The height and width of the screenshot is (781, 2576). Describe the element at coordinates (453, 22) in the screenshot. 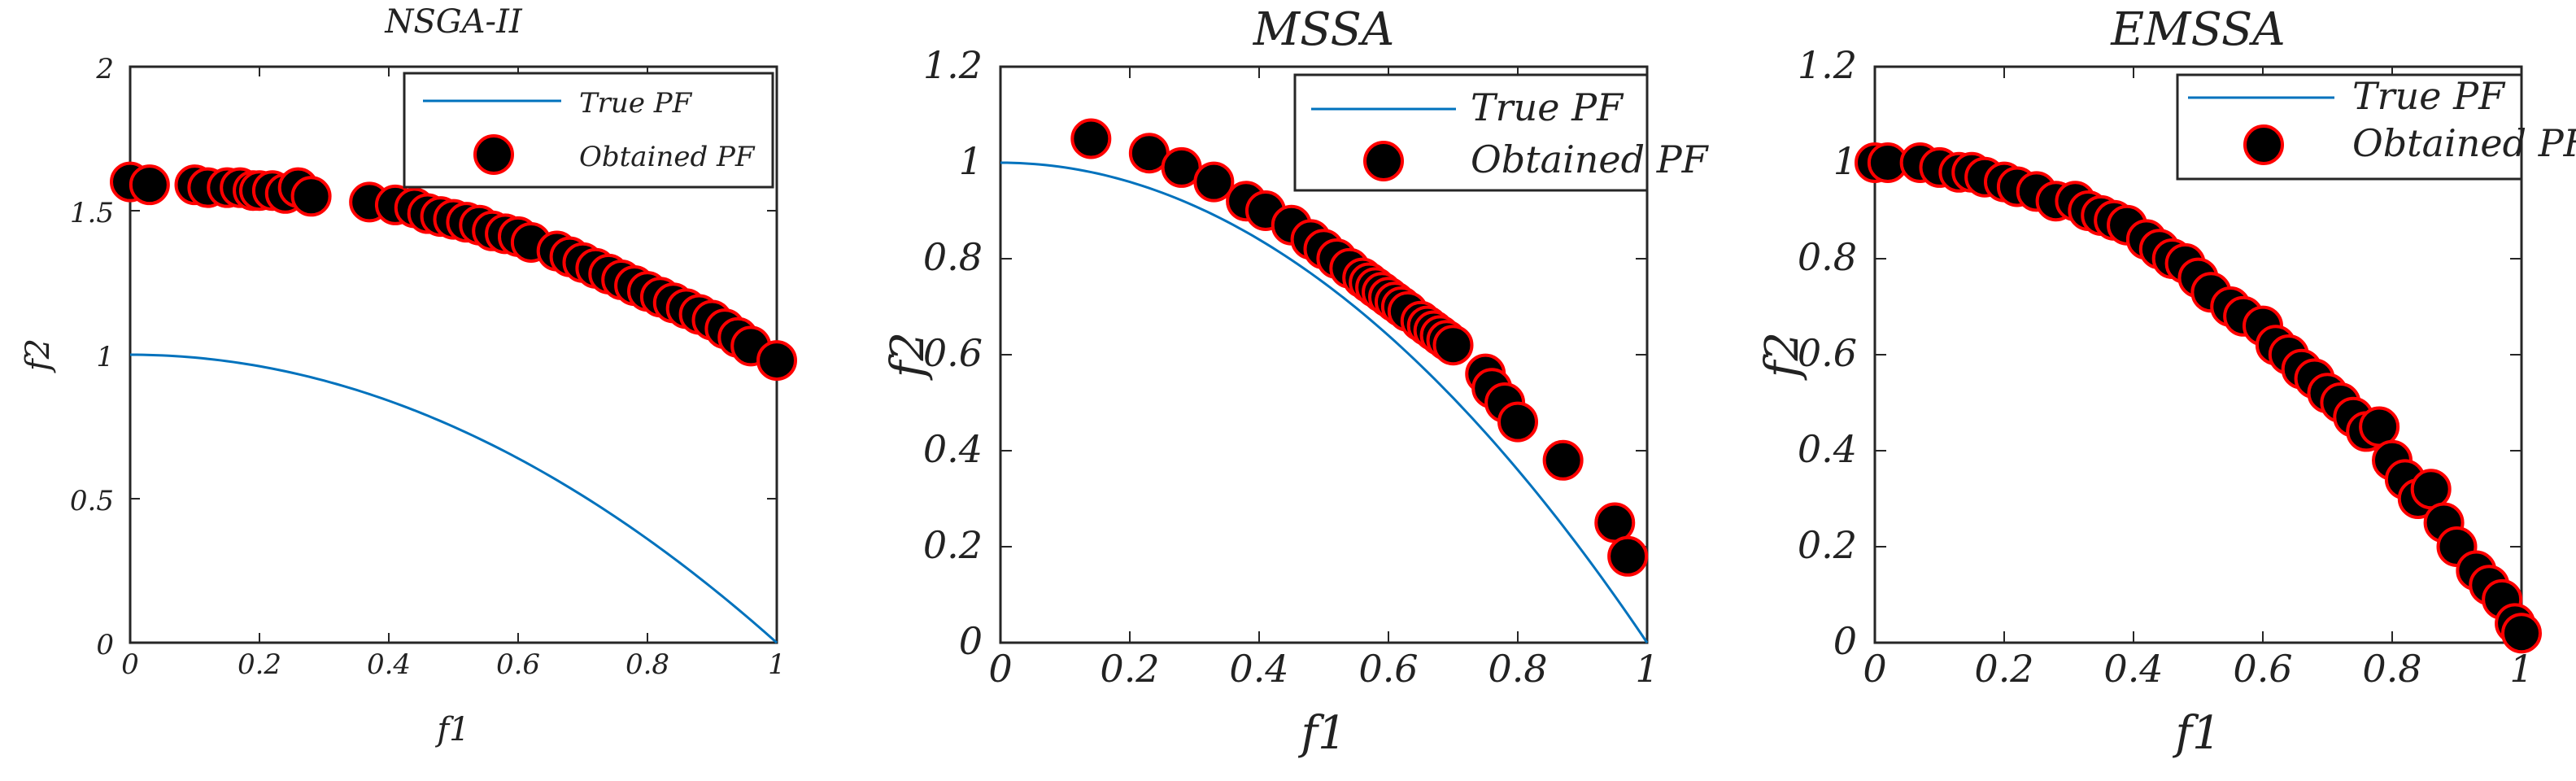

I see `chart-title: NSGA-II` at that location.